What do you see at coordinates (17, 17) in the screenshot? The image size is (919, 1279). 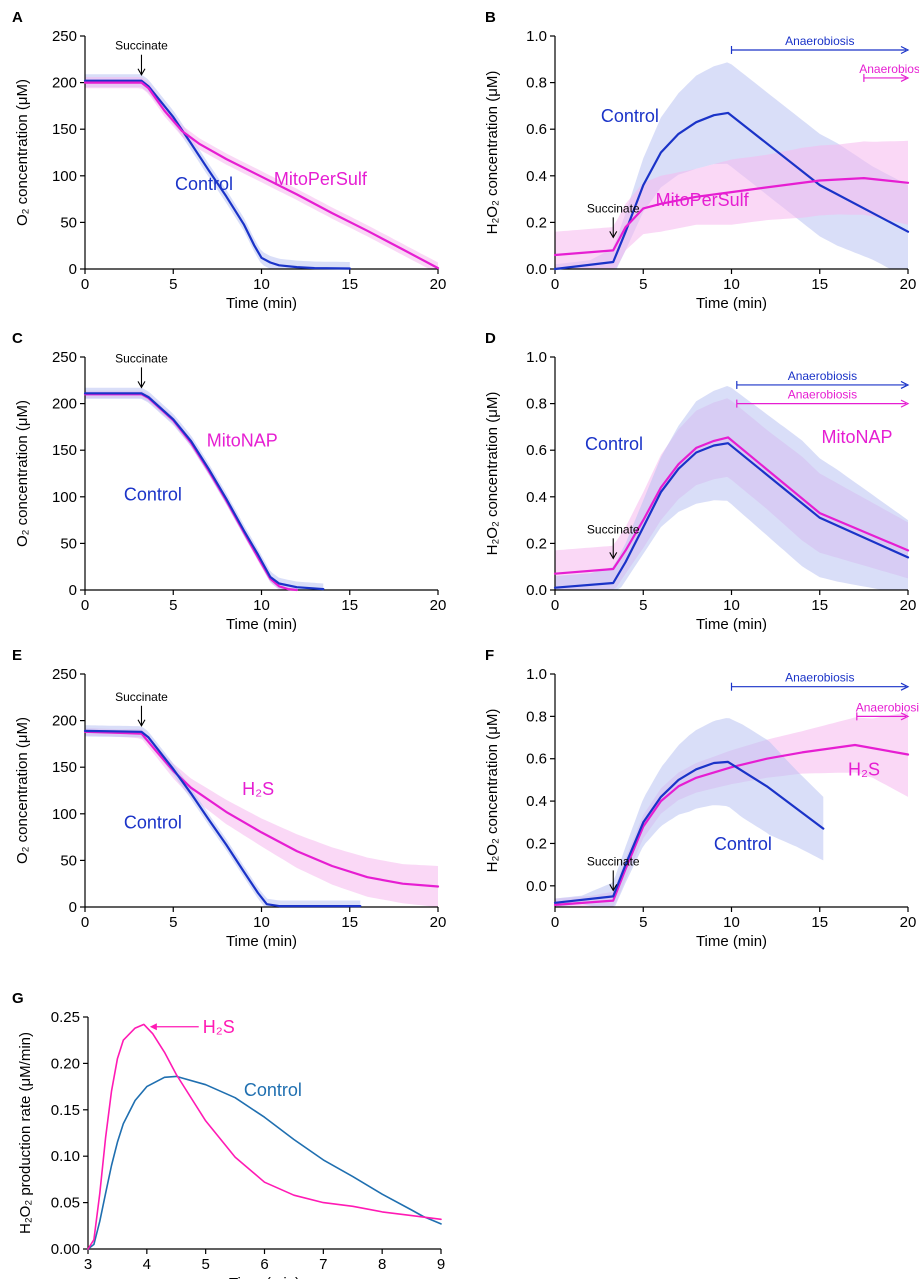 I see `panel-label: A` at bounding box center [17, 17].